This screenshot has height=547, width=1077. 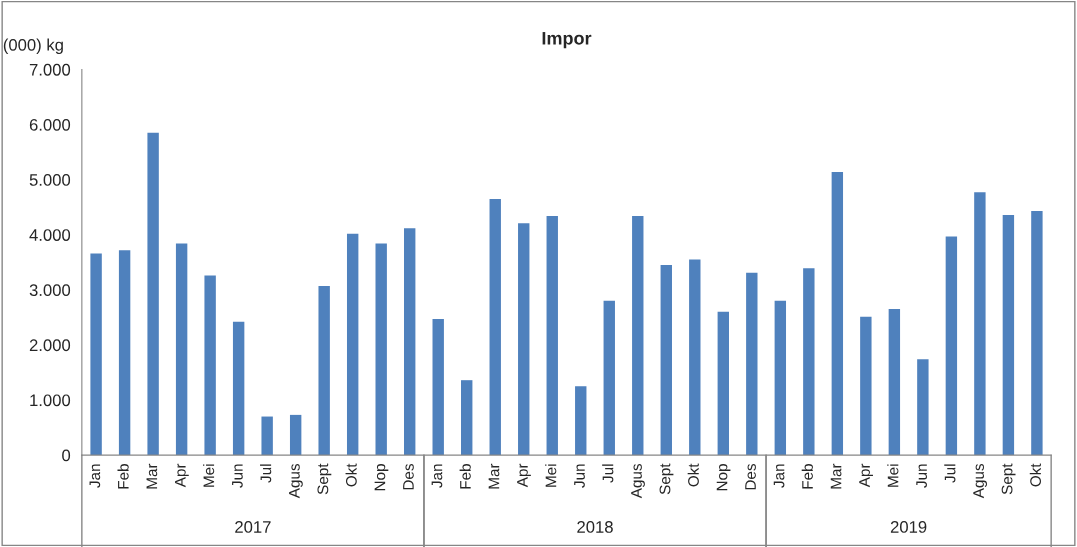 I want to click on text: 2018, so click(x=595, y=527).